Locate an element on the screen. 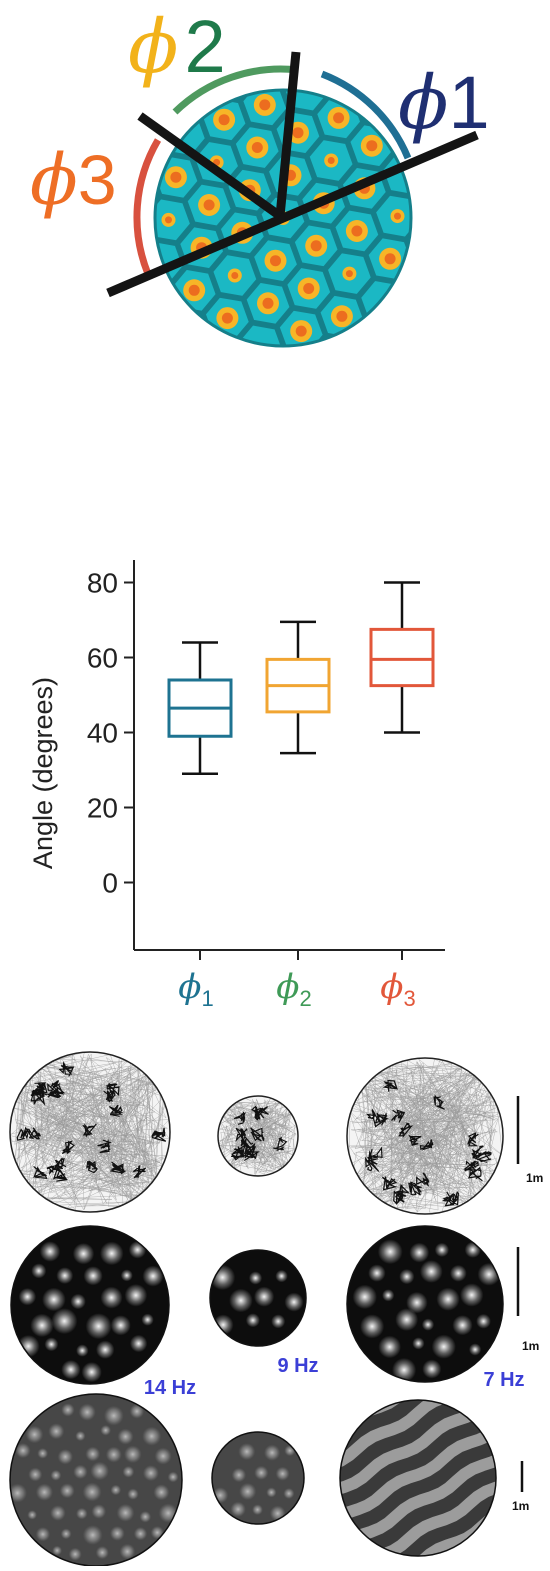  x-tick-label: ϕ2 is located at coordinates (293, 989).